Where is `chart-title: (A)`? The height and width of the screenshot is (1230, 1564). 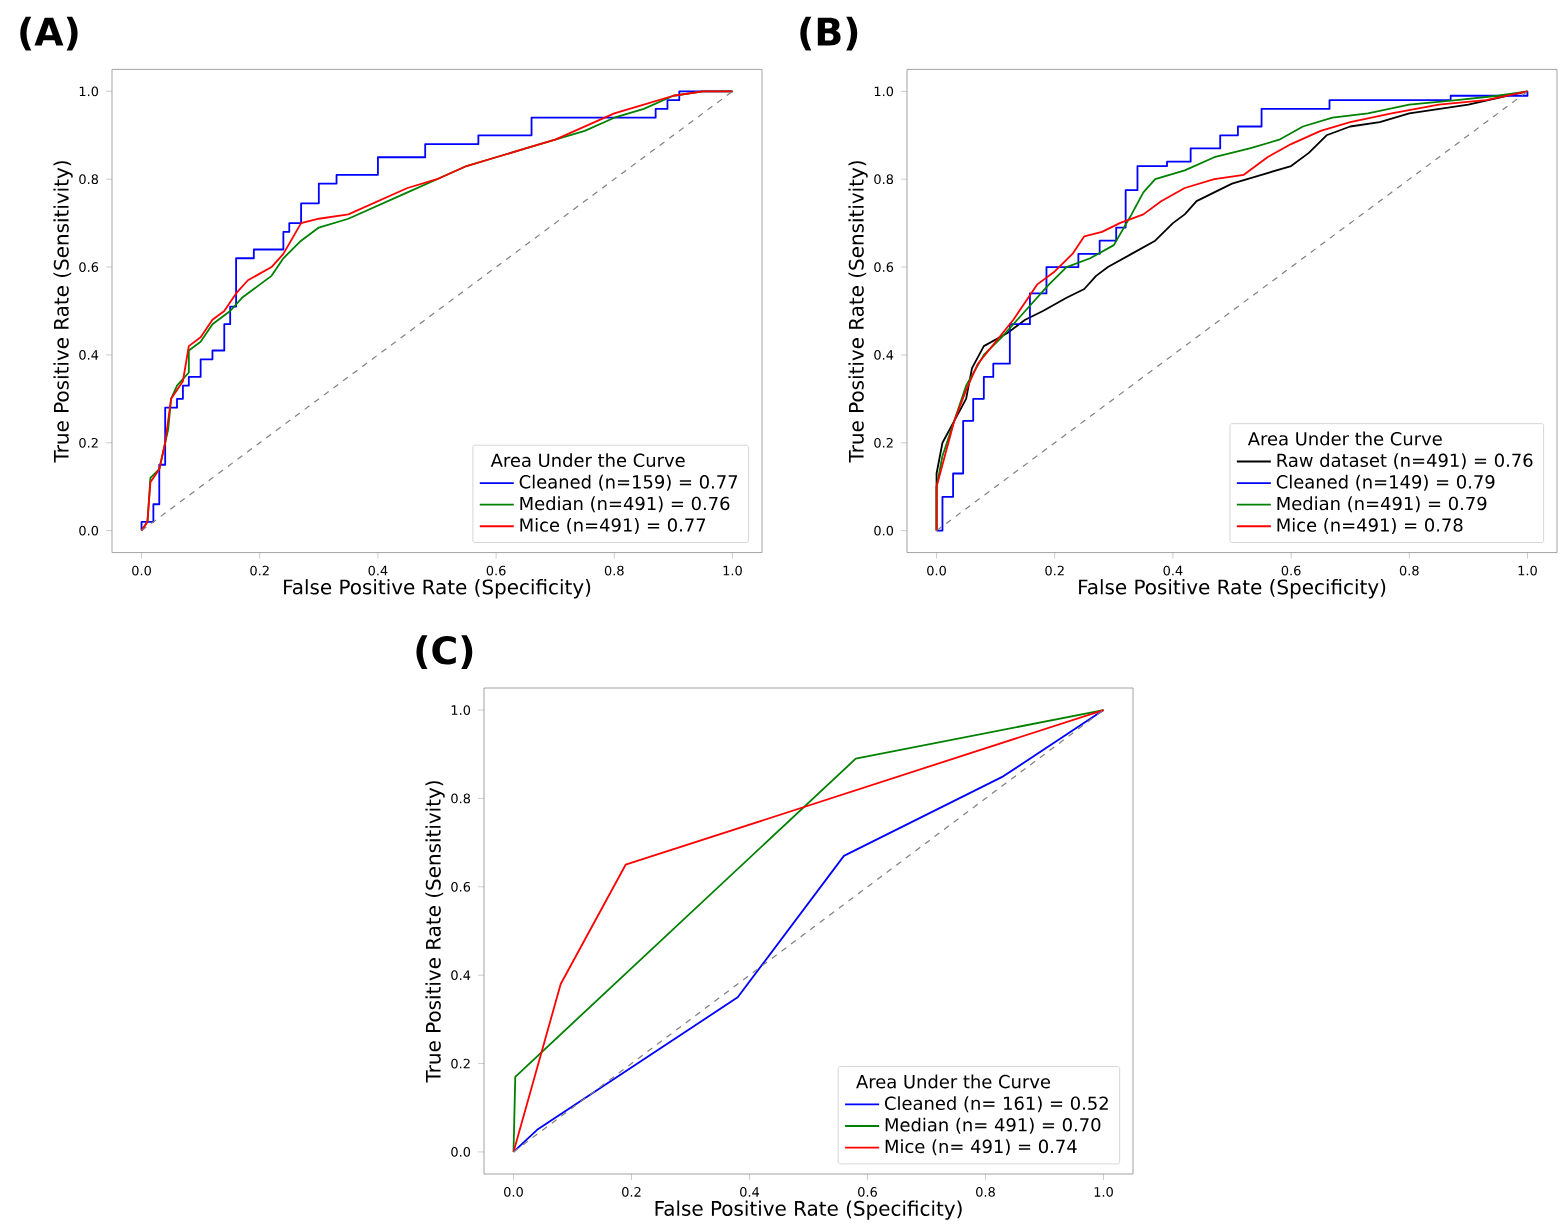 chart-title: (A) is located at coordinates (49, 33).